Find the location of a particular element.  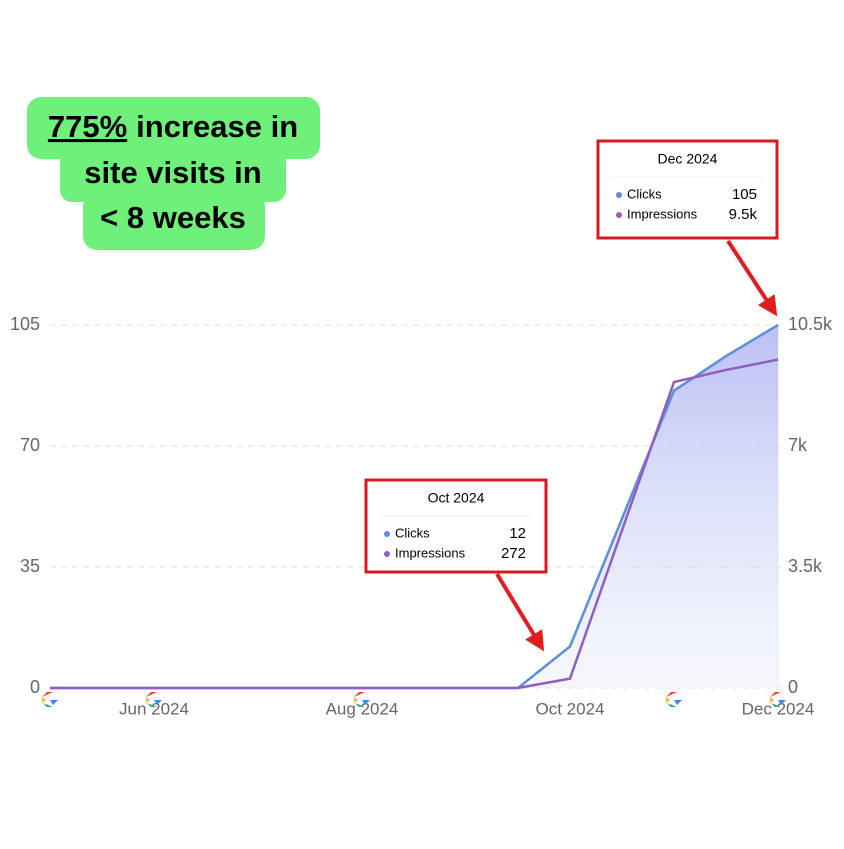

x-tick-label: Dec 2024 is located at coordinates (778, 708).